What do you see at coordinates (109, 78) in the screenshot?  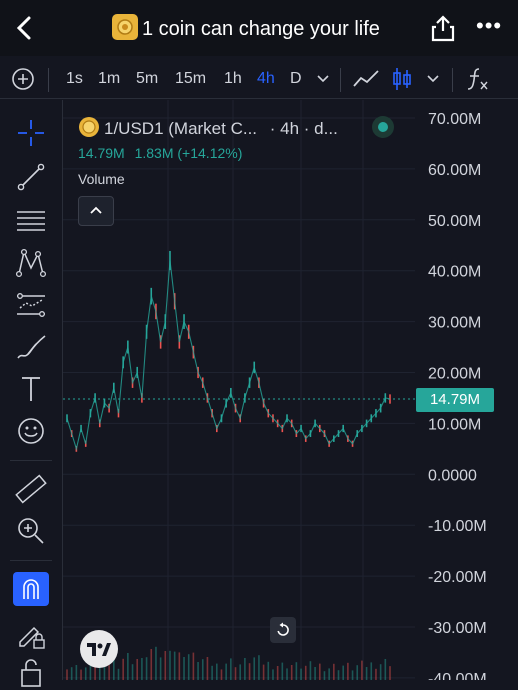 I see `interval-1m: 1m` at bounding box center [109, 78].